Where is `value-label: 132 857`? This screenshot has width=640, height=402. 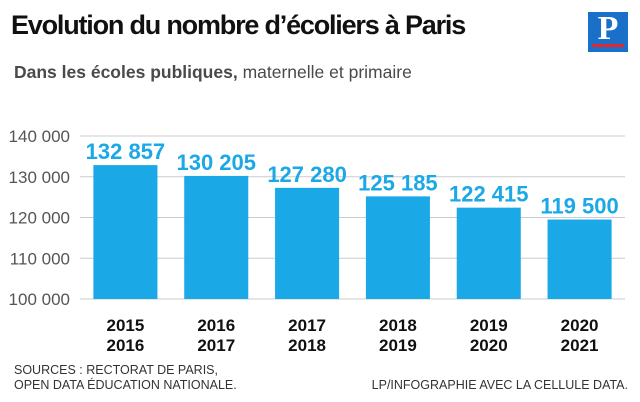 value-label: 132 857 is located at coordinates (126, 151).